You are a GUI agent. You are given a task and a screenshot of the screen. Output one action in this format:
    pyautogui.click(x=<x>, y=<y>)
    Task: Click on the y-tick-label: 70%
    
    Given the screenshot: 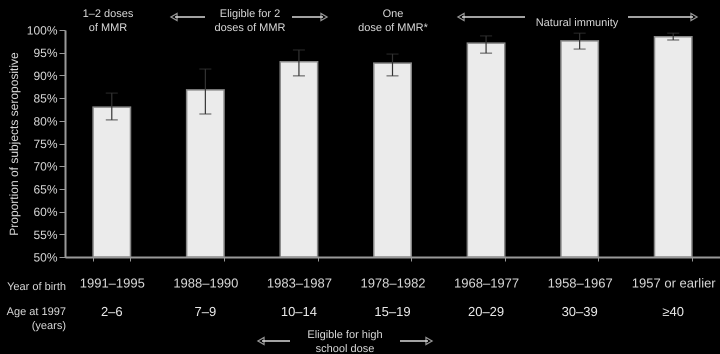 What is the action you would take?
    pyautogui.click(x=45, y=167)
    